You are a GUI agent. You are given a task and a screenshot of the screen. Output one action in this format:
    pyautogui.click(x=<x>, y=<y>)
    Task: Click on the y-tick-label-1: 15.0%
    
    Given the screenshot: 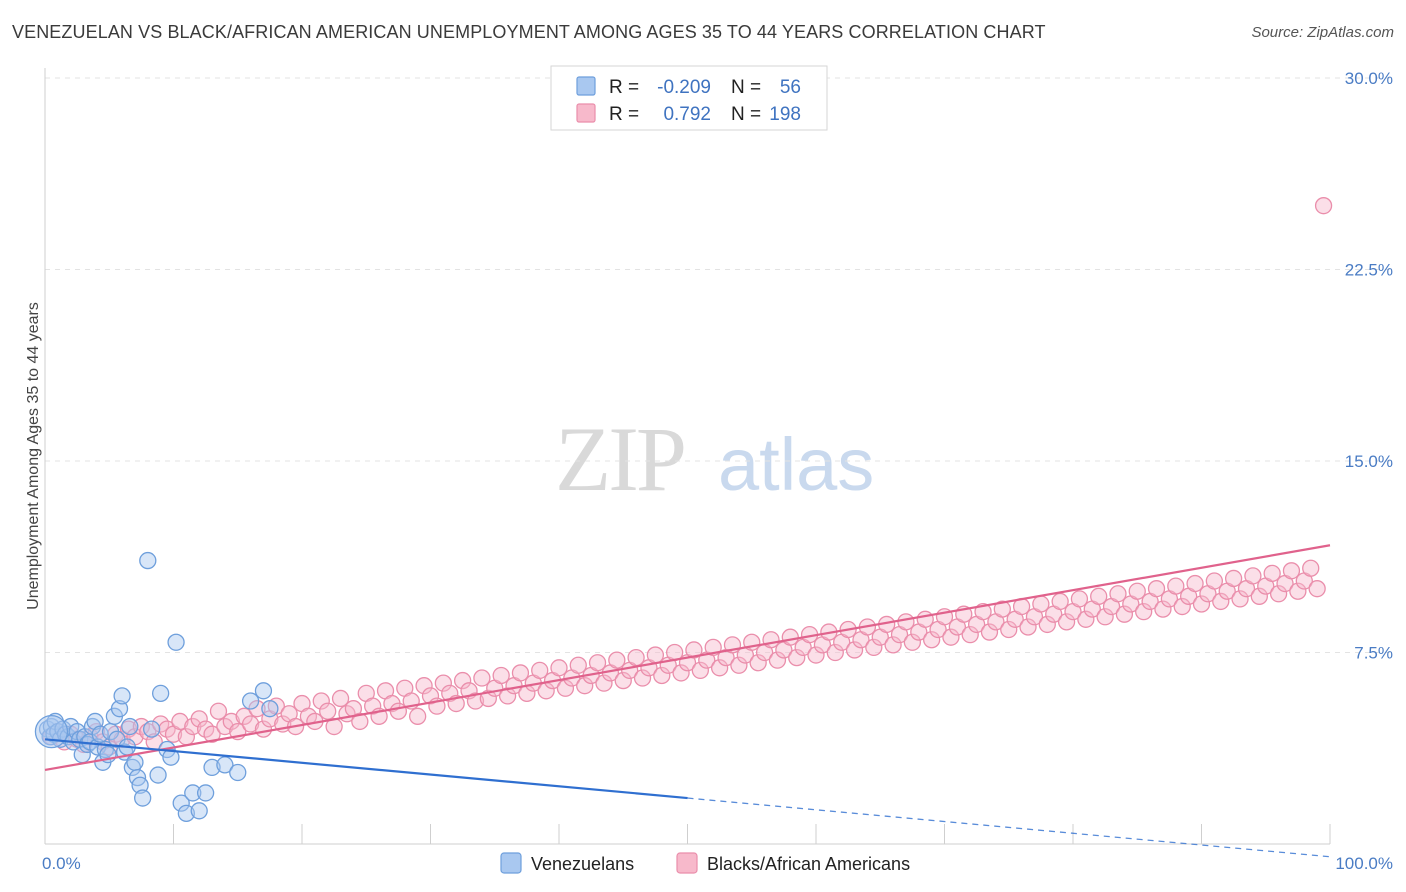 What is the action you would take?
    pyautogui.click(x=1369, y=461)
    